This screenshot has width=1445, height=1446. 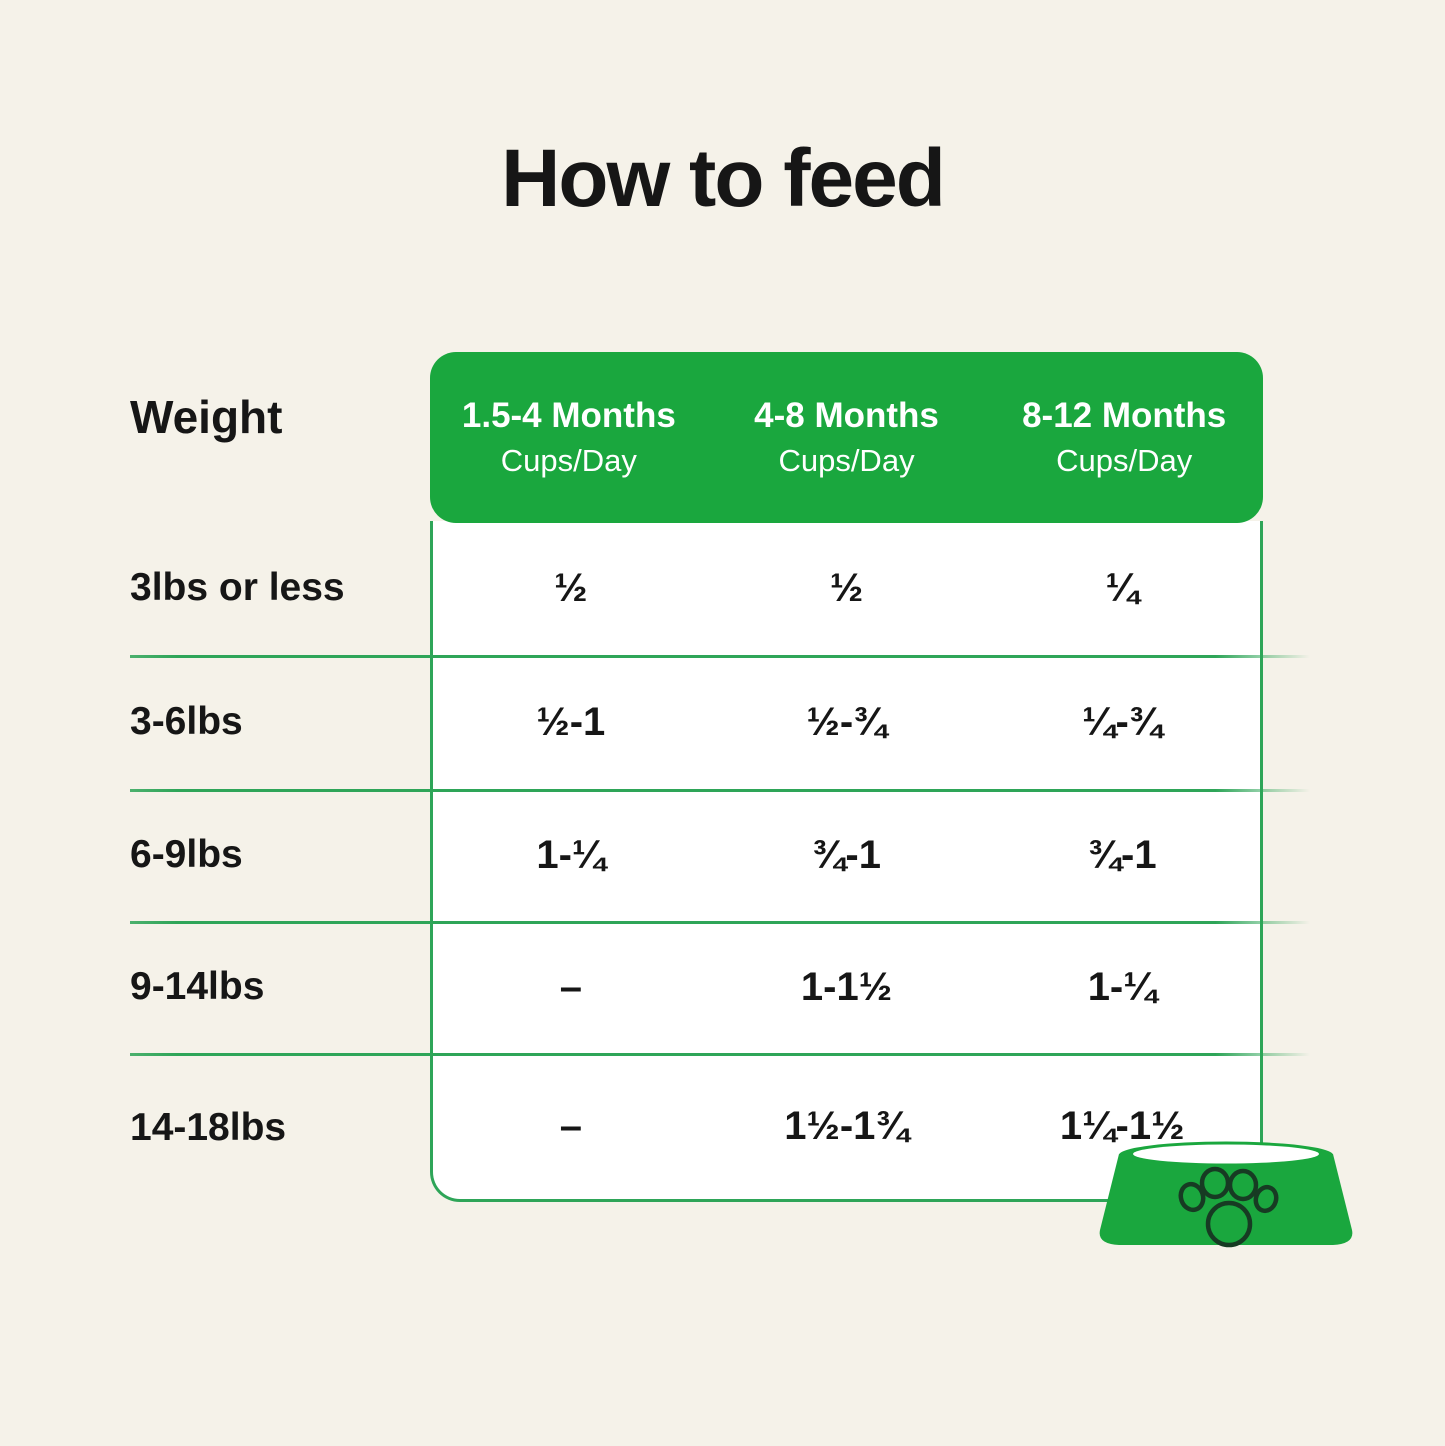 What do you see at coordinates (723, 178) in the screenshot?
I see `page-title: How to feed` at bounding box center [723, 178].